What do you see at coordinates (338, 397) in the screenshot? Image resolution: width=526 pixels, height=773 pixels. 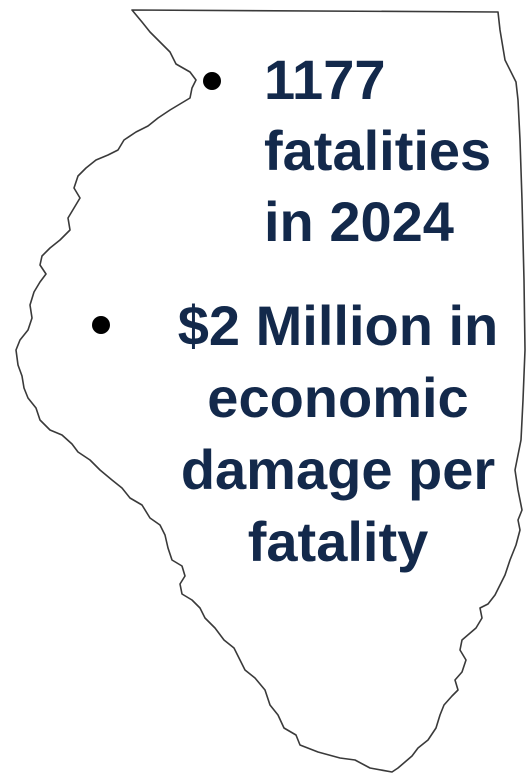 I see `stat-2-line-2: economic` at bounding box center [338, 397].